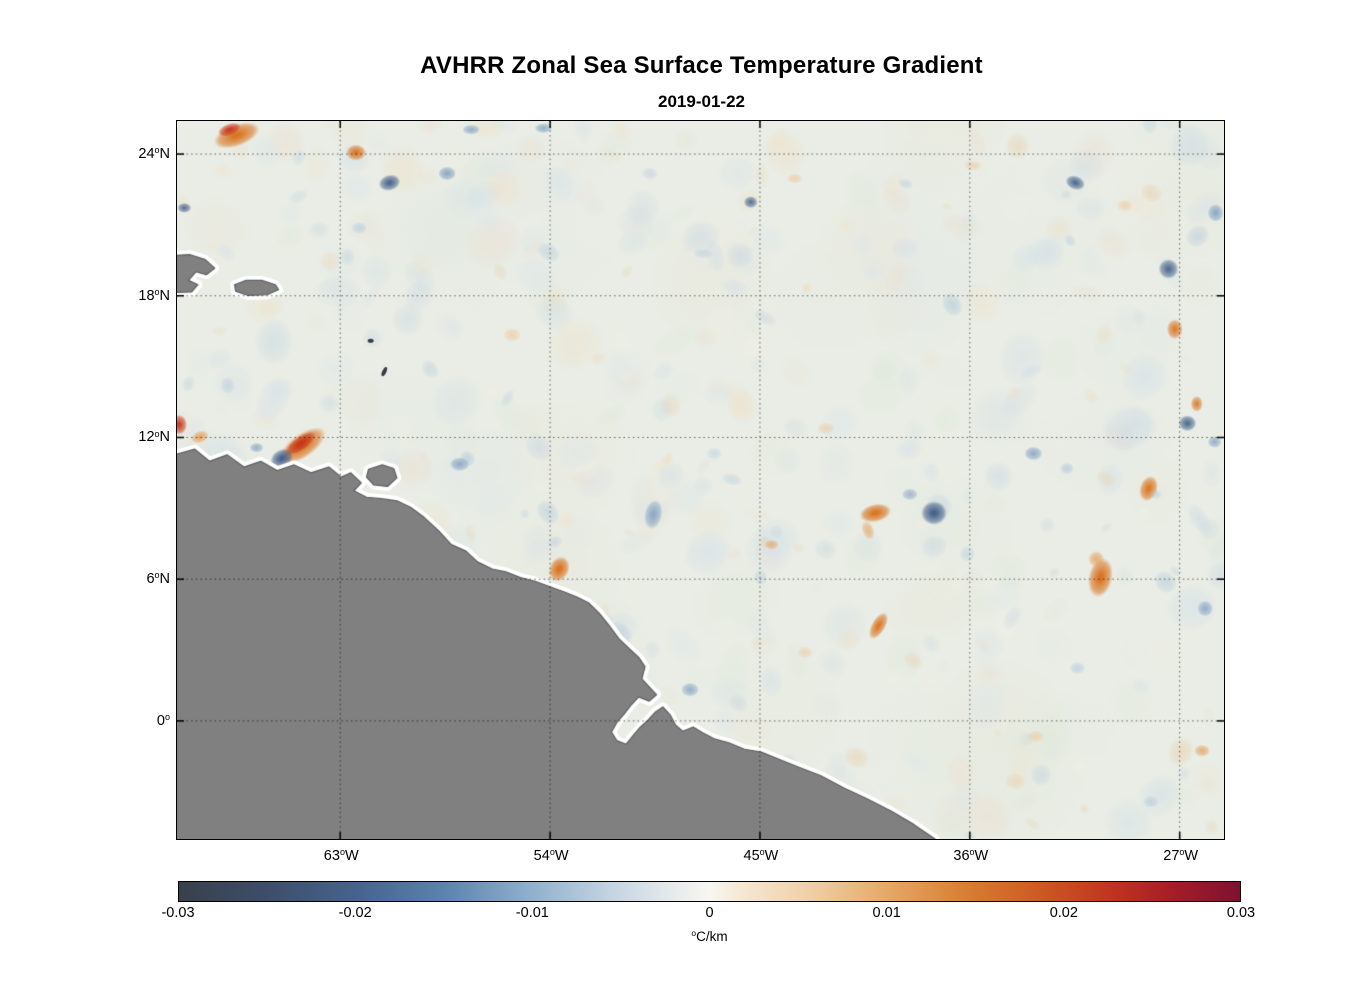 This screenshot has height=1000, width=1356. Describe the element at coordinates (709, 913) in the screenshot. I see `colorbar-tick-label: 0` at that location.